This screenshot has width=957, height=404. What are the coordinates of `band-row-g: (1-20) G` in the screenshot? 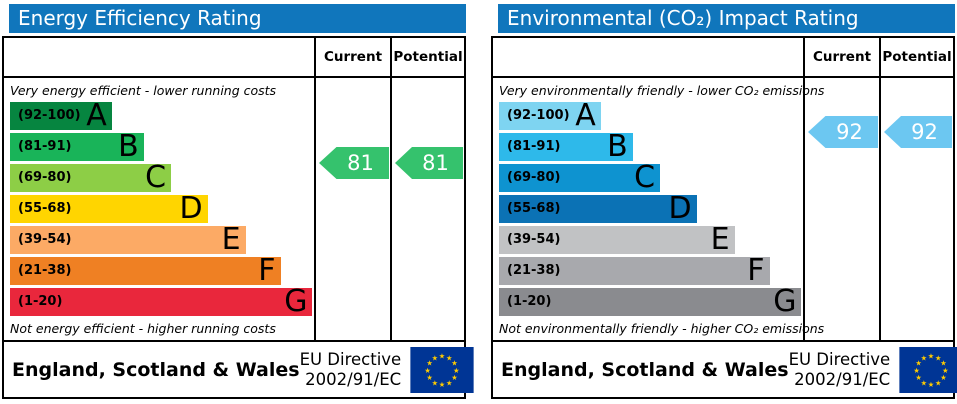 It's located at (162, 301).